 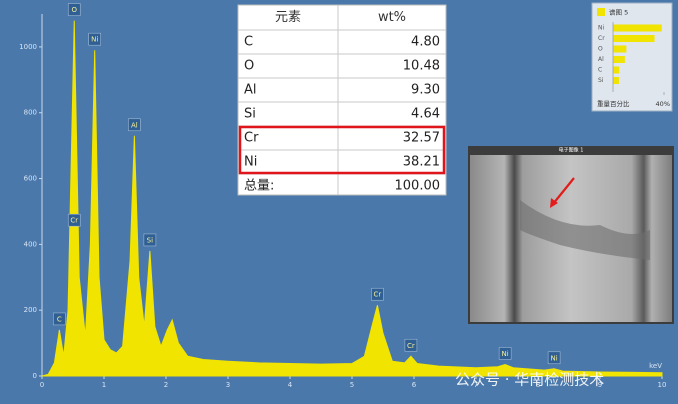 What do you see at coordinates (418, 186) in the screenshot?
I see `cell: 100.00` at bounding box center [418, 186].